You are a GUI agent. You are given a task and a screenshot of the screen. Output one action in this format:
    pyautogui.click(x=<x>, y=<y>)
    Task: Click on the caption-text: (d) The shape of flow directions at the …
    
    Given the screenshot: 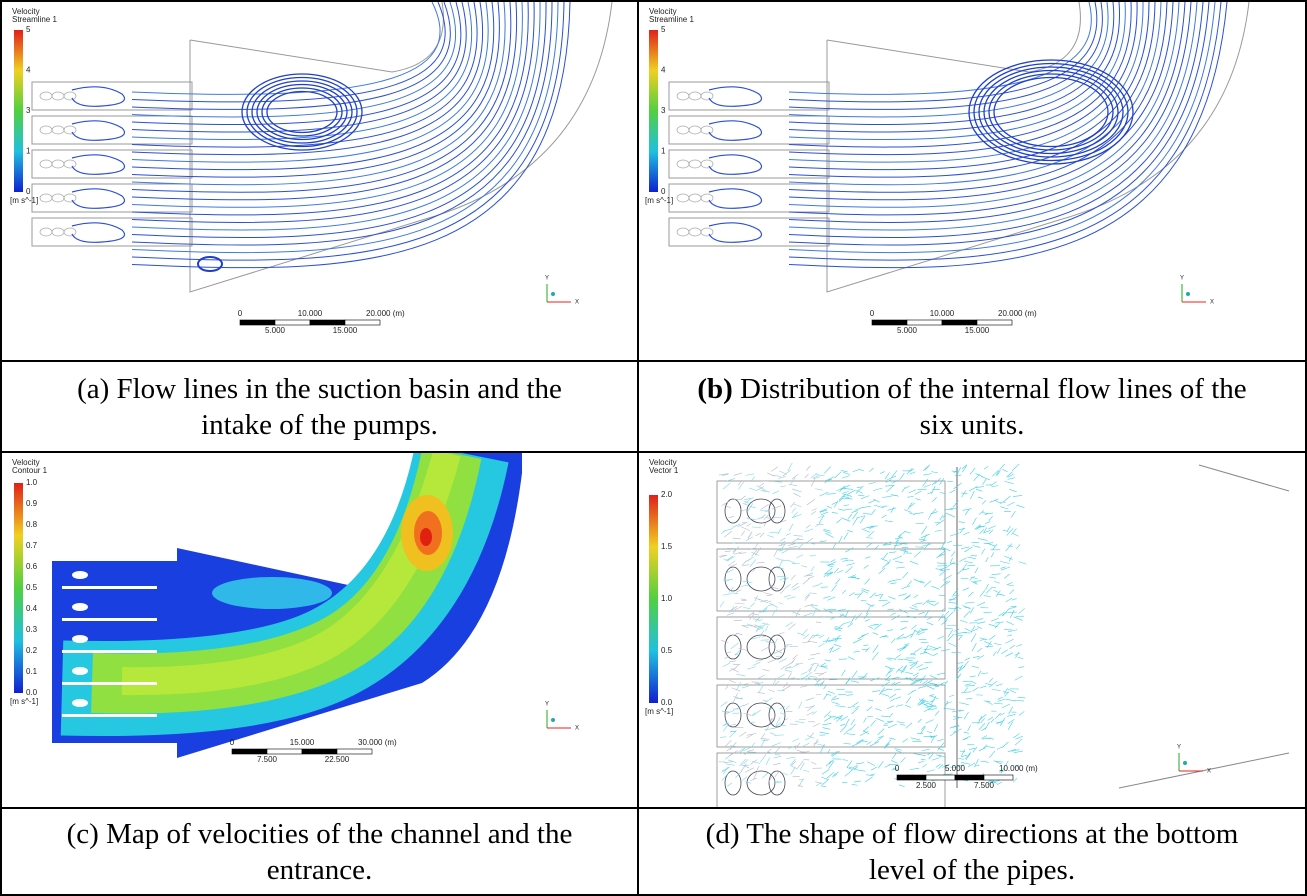 What is the action you would take?
    pyautogui.click(x=972, y=852)
    